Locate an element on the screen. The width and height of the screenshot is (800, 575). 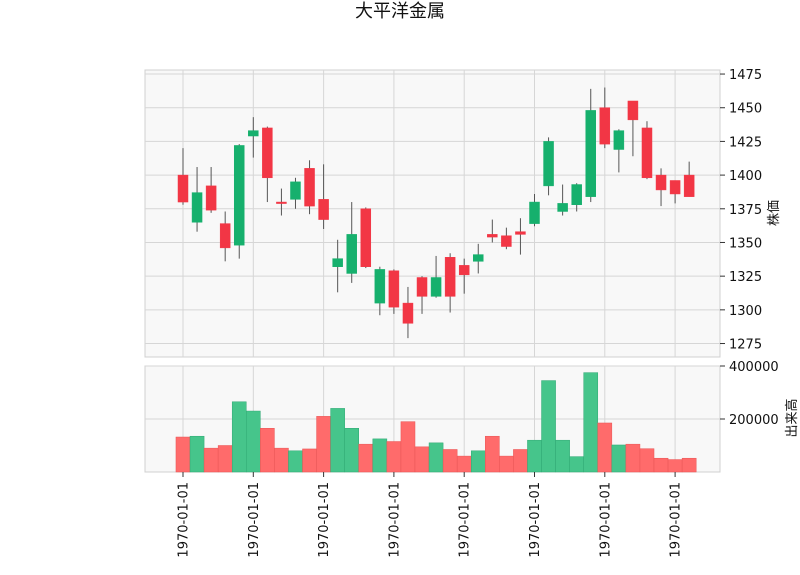
price-axis-ticks: 1275 1300 1325 1350 1375 1400 1425 1450 1475 is located at coordinates (741, 210).